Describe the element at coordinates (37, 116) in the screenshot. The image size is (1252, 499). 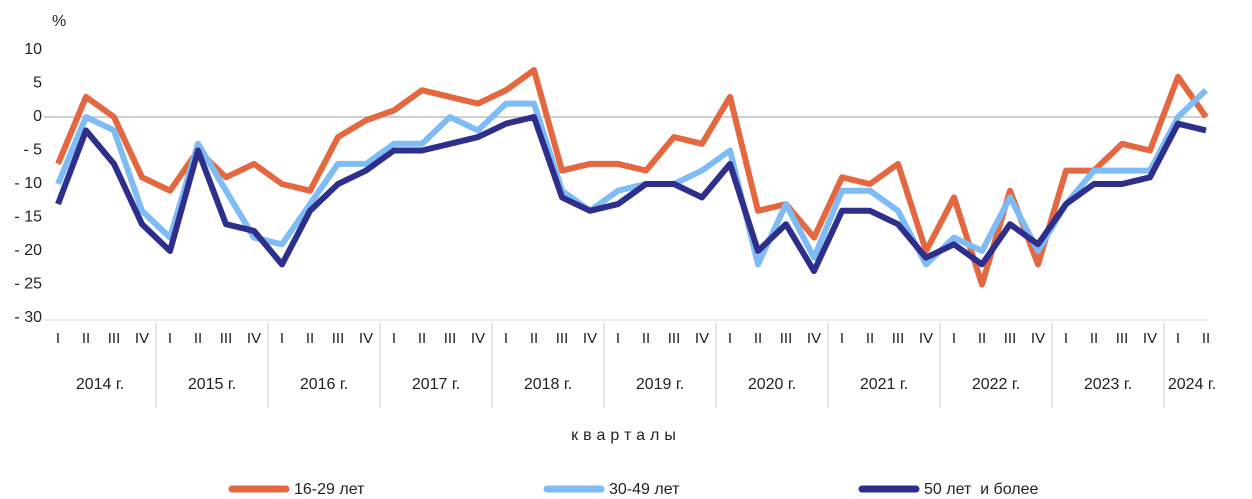
I see `y-tick-label: 0` at that location.